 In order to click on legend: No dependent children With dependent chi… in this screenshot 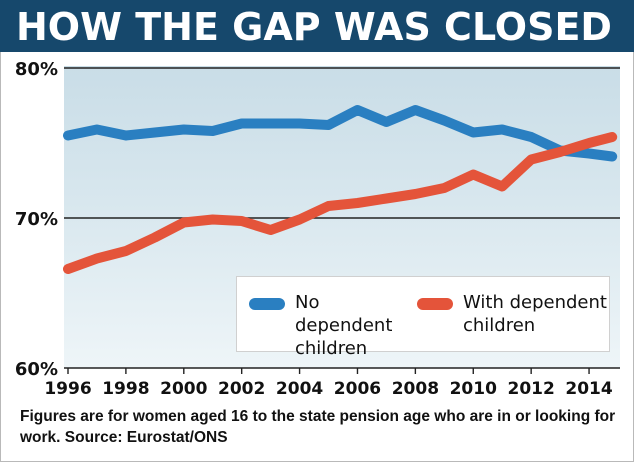, I will do `click(423, 317)`.